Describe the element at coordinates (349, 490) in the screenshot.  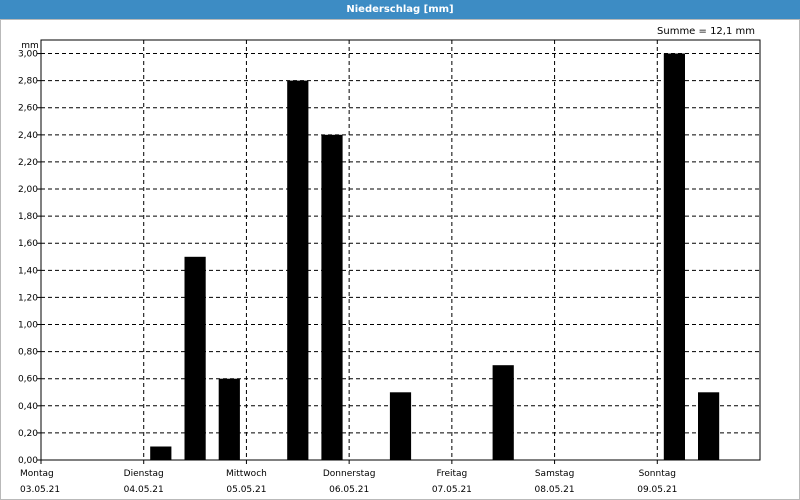
I see `x-tick-label-date: 06.05.21` at that location.